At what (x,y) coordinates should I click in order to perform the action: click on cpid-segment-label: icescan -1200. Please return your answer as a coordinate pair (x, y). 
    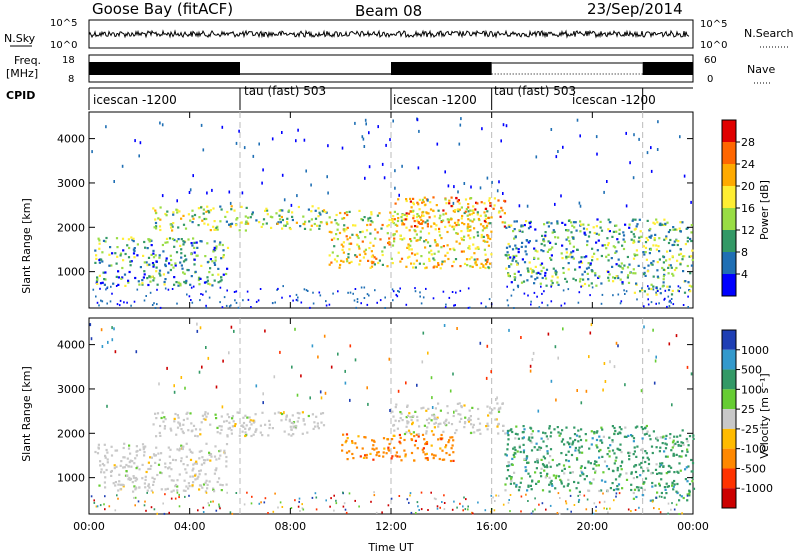
    Looking at the image, I should click on (135, 100).